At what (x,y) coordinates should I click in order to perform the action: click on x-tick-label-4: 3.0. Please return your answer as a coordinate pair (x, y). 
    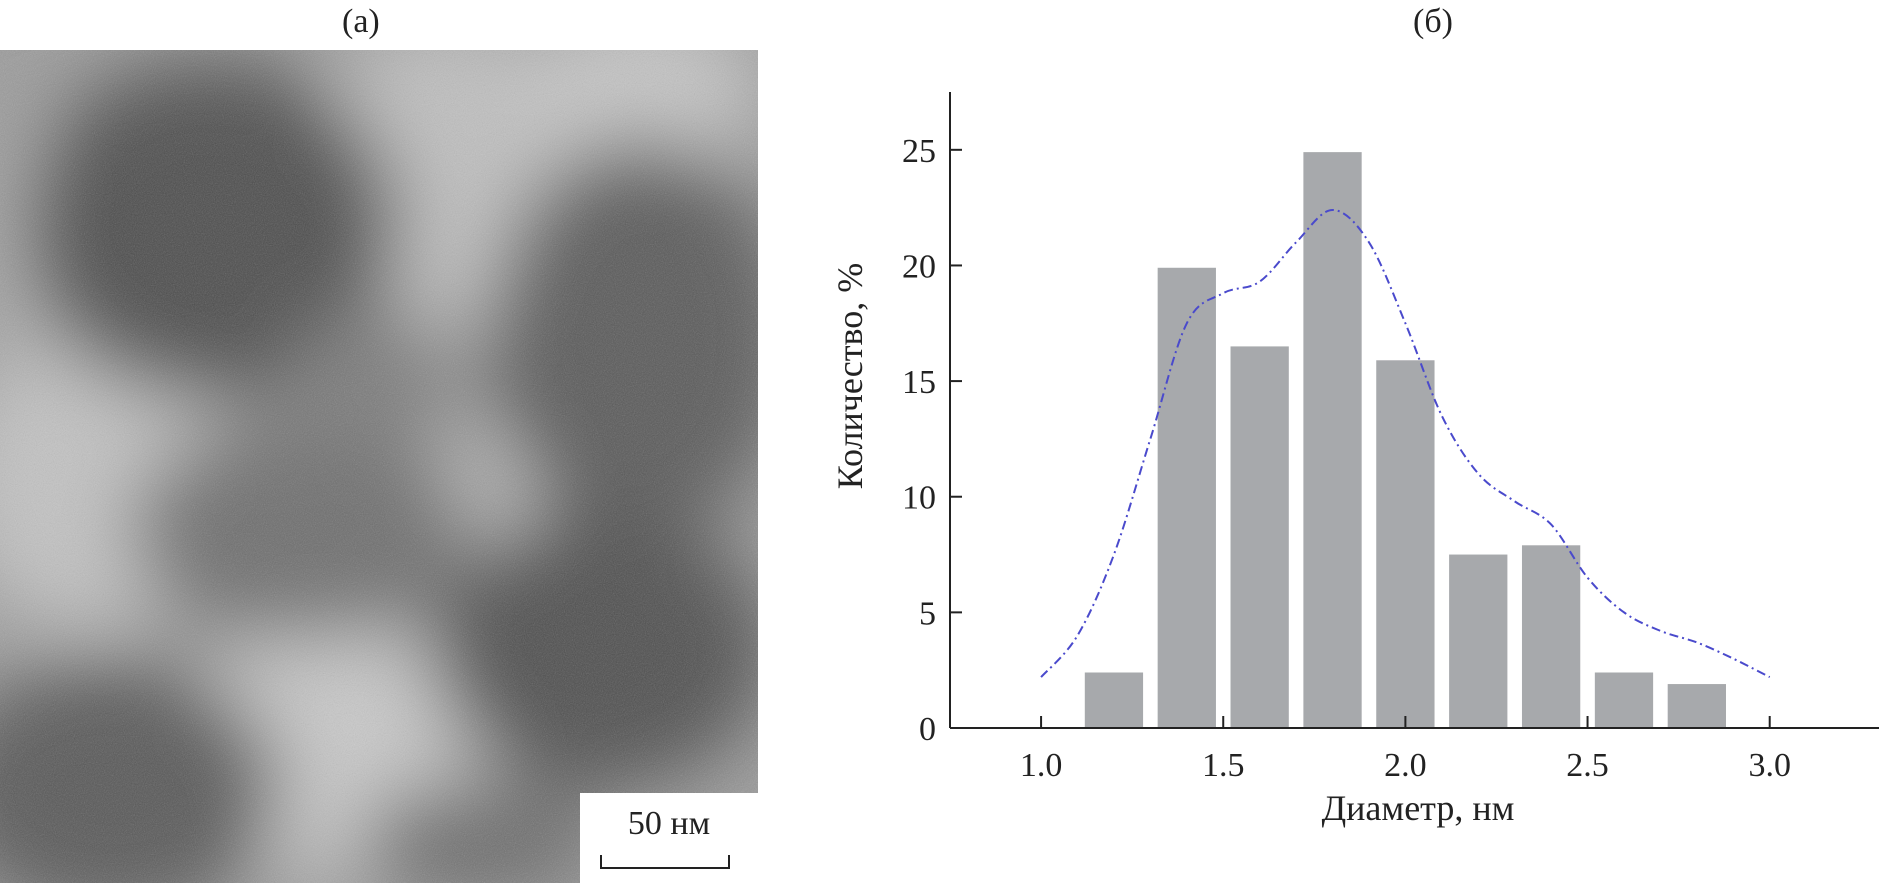
    Looking at the image, I should click on (1769, 765).